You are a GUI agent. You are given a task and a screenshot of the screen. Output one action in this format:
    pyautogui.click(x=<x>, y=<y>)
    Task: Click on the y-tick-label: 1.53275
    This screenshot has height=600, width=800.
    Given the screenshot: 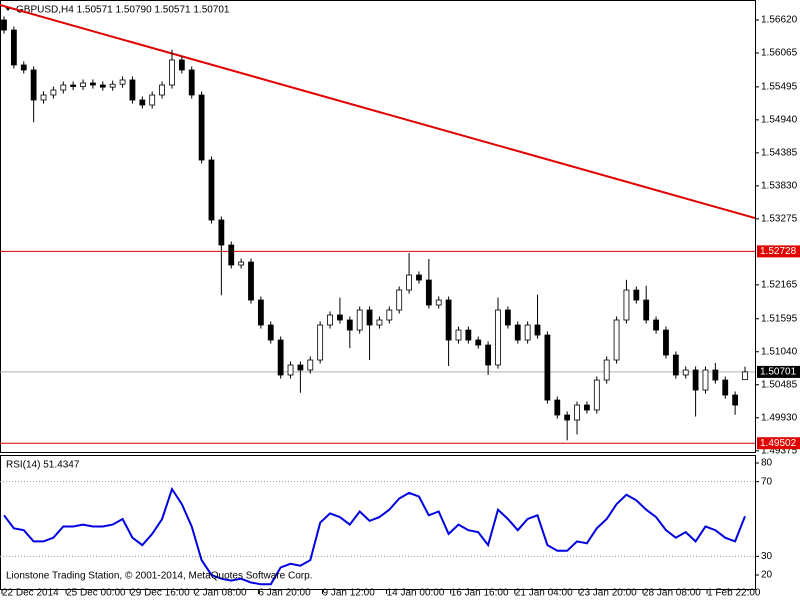 What is the action you would take?
    pyautogui.click(x=779, y=219)
    